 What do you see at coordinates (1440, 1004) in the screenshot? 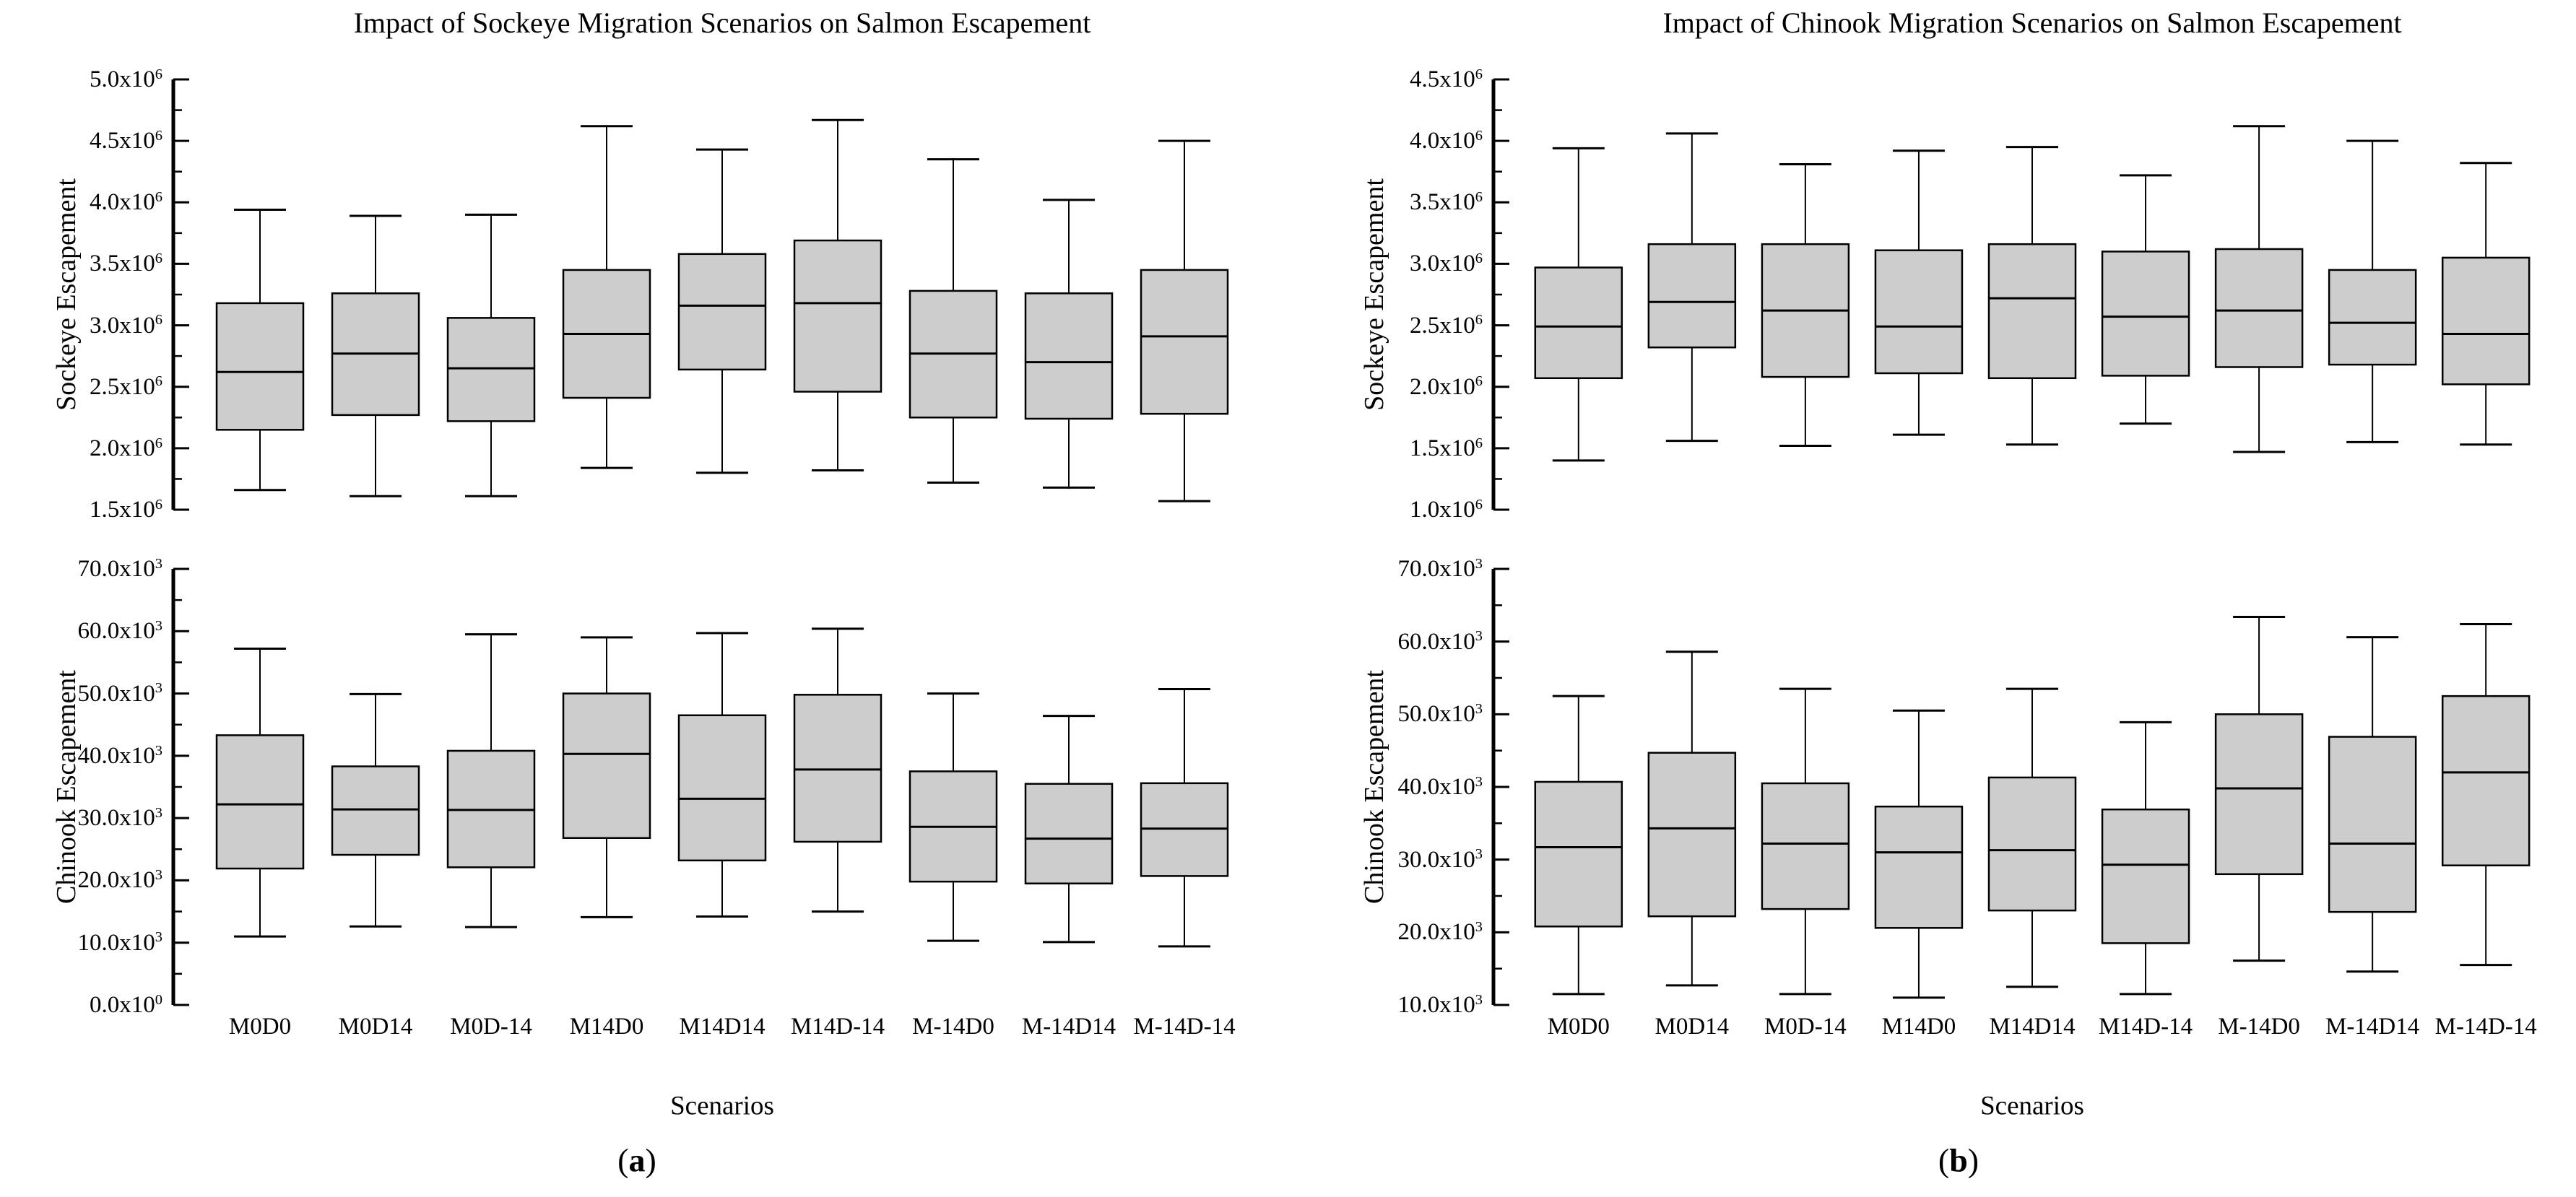
I see `panel-b-subplot-1-y-tick-label-0: 10.0x103` at bounding box center [1440, 1004].